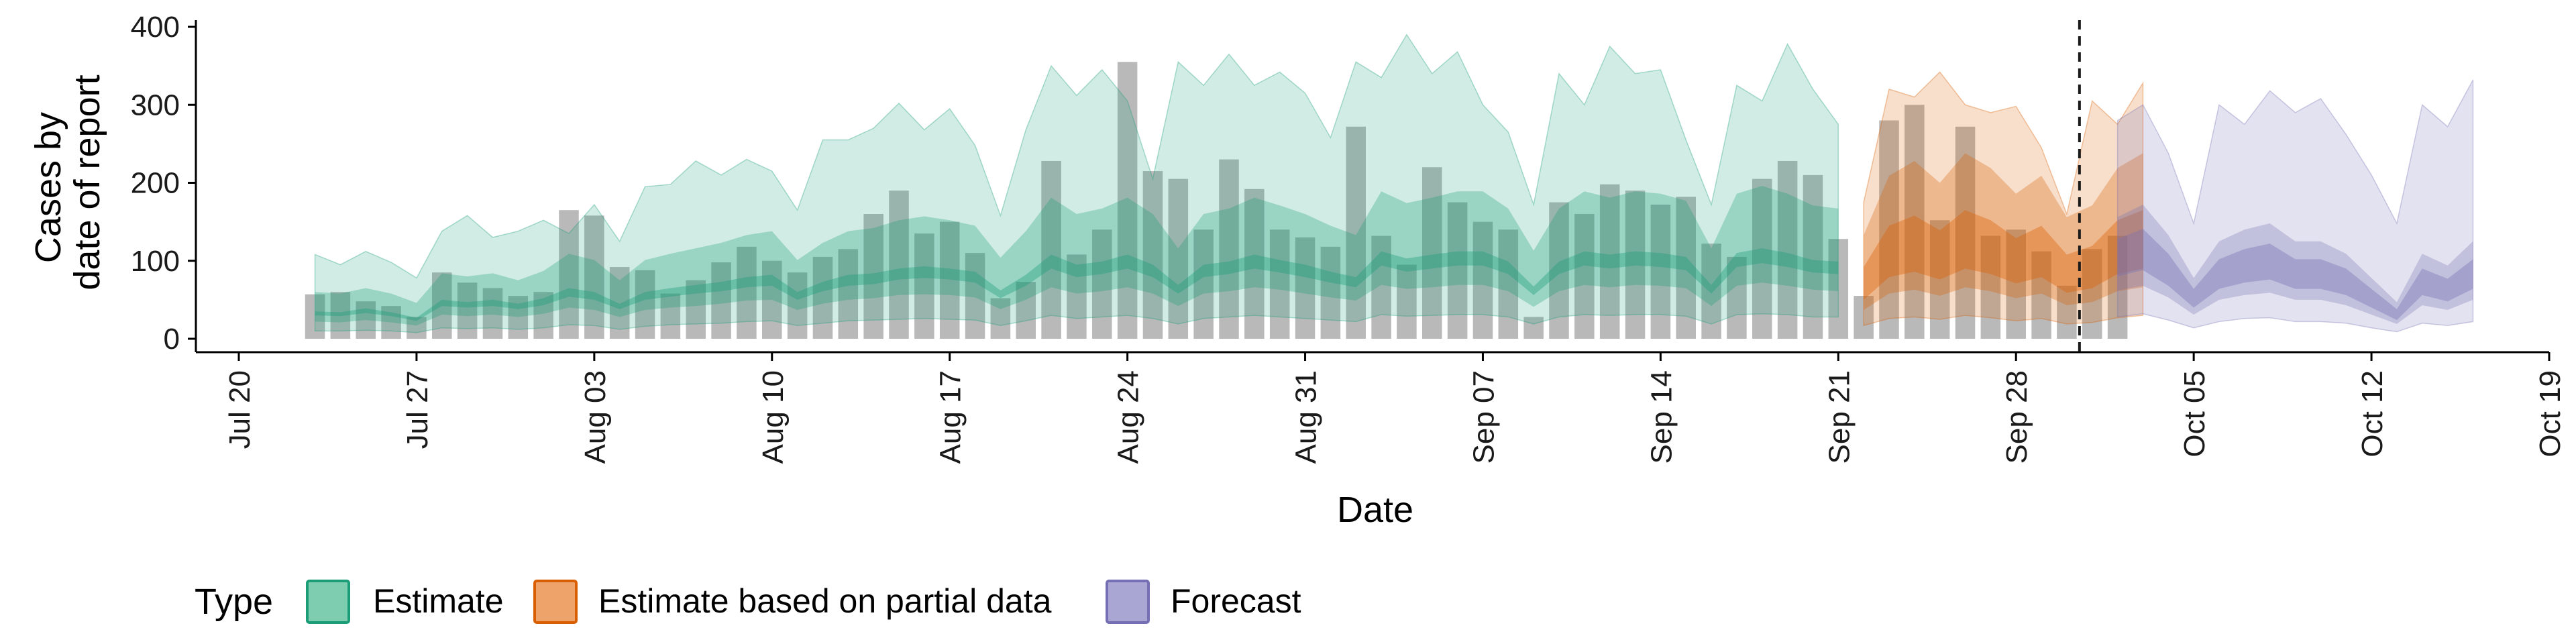 Image resolution: width=2576 pixels, height=644 pixels. I want to click on legend-title: Type, so click(234, 602).